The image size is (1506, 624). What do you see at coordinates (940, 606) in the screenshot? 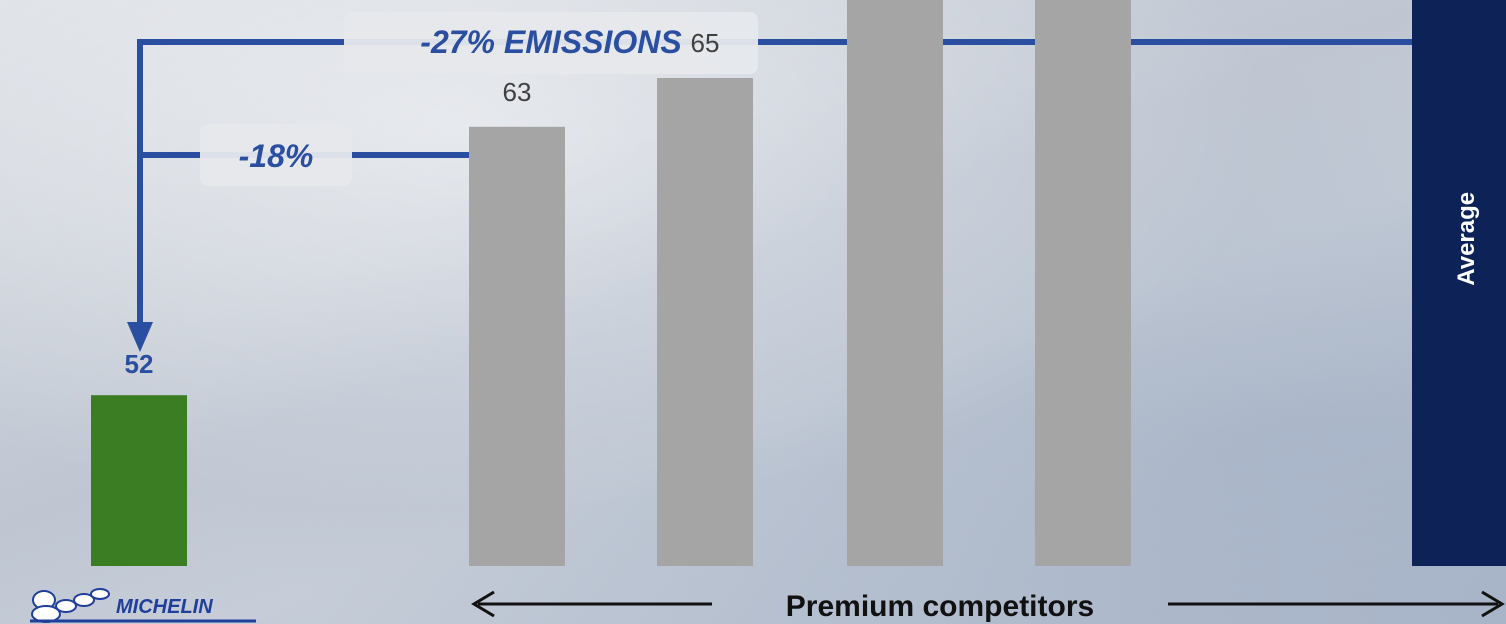
I see `premium-competitors-label: Premium competitors` at bounding box center [940, 606].